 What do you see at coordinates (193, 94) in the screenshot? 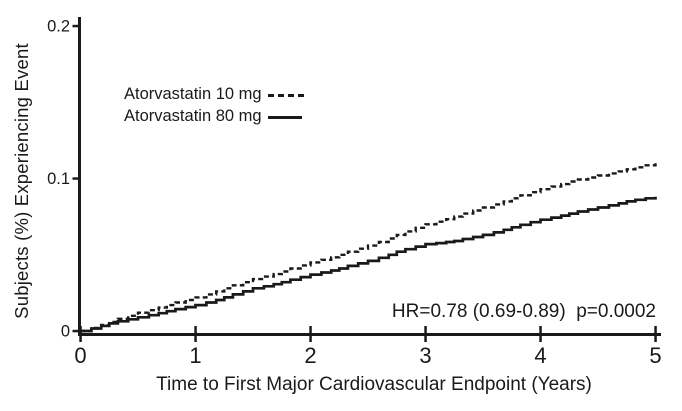
I see `legend-label-atorvastatin-10mg: Atorvastatin 10 mg` at bounding box center [193, 94].